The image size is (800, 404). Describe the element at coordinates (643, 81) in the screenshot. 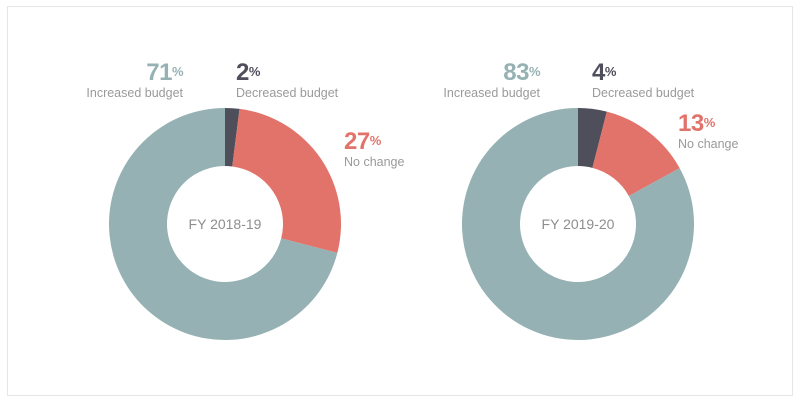

I see `chart2-decreased-label: 4% Decreased budget` at that location.